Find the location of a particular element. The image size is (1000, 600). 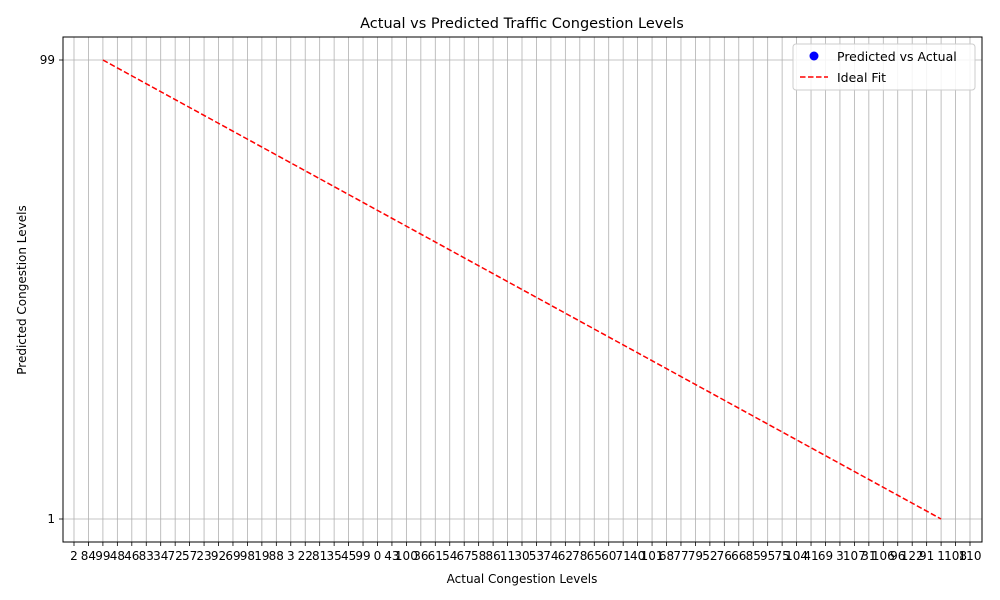

x-tick-label: 40 is located at coordinates (637, 556).